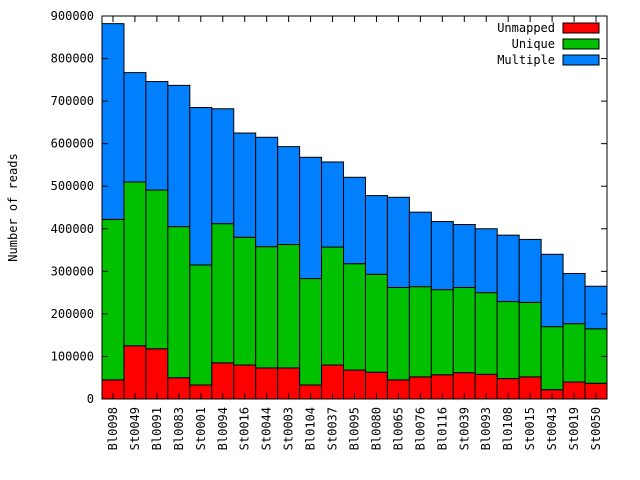 Image resolution: width=640 pixels, height=480 pixels. I want to click on bar-multiple-st0049, so click(135, 127).